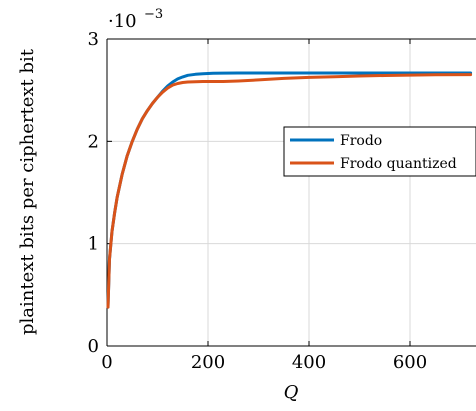 This screenshot has height=411, width=476. Describe the element at coordinates (93, 141) in the screenshot. I see `y-tick-label: 2` at that location.